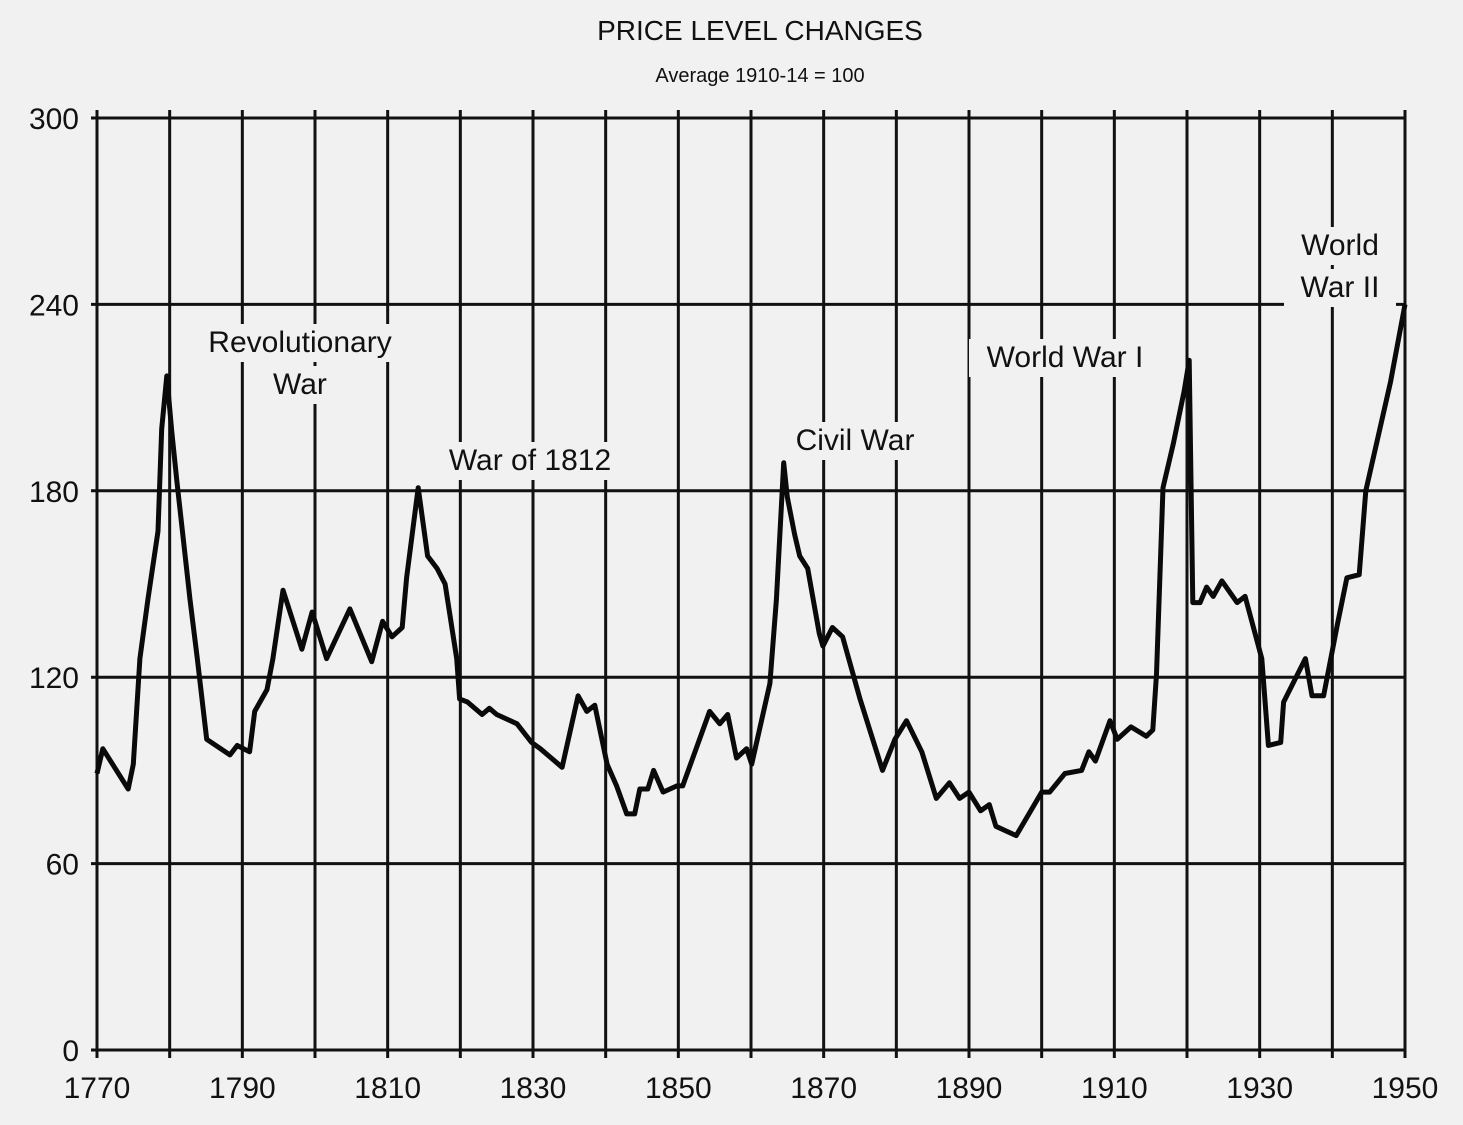  Describe the element at coordinates (70, 1051) in the screenshot. I see `y-tick-label: 0` at that location.